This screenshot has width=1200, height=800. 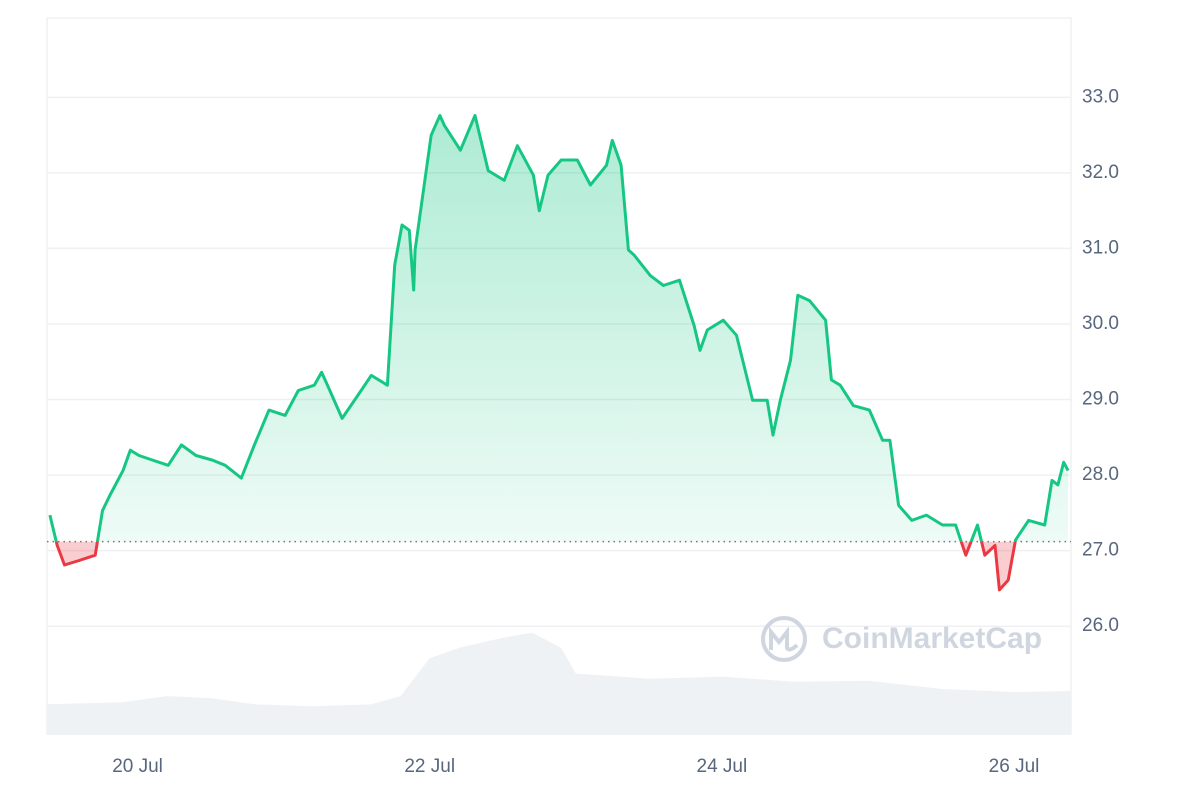 I want to click on volume-area, so click(x=559, y=683).